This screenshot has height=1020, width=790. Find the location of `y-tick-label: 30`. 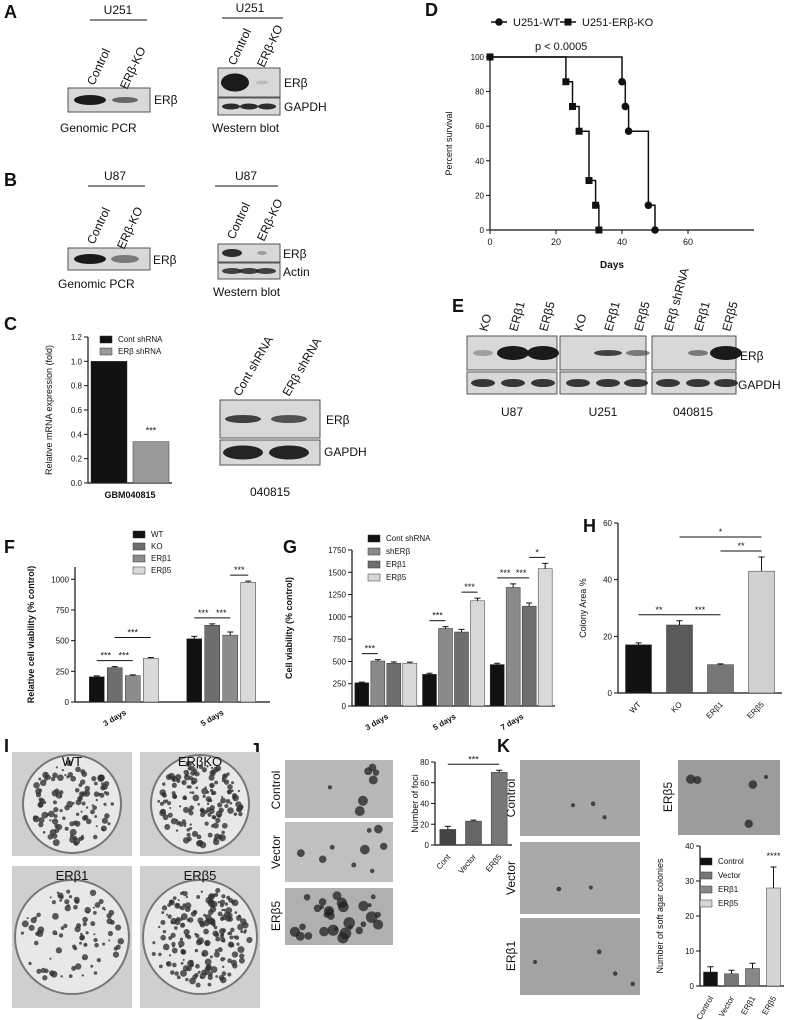

y-tick-label: 30 is located at coordinates (689, 881).